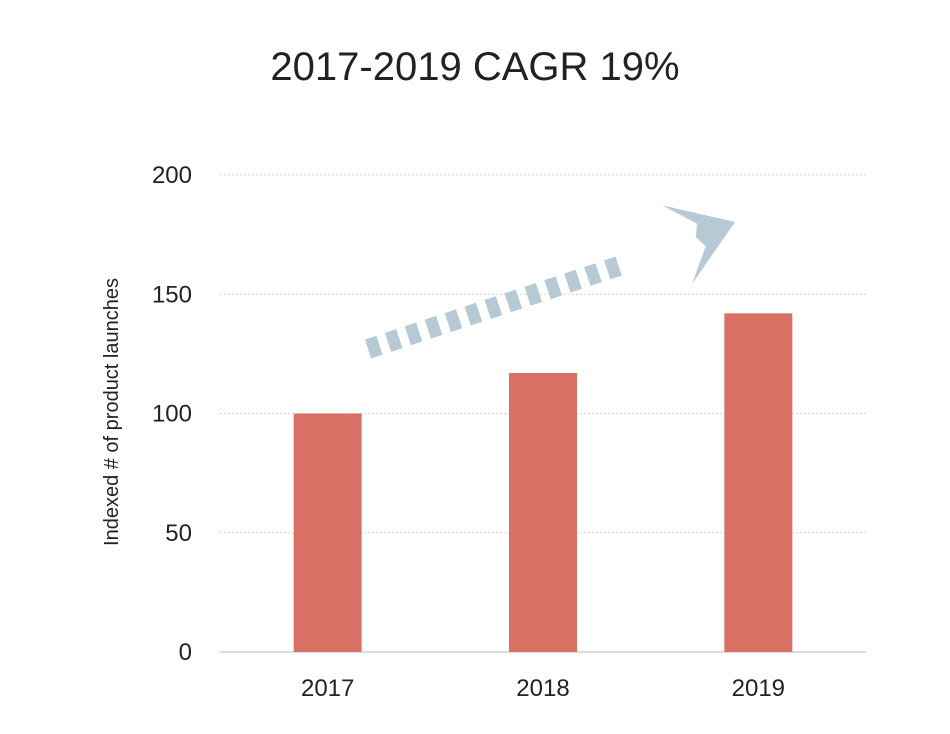 The image size is (950, 734). I want to click on y-tick-label: 200, so click(172, 175).